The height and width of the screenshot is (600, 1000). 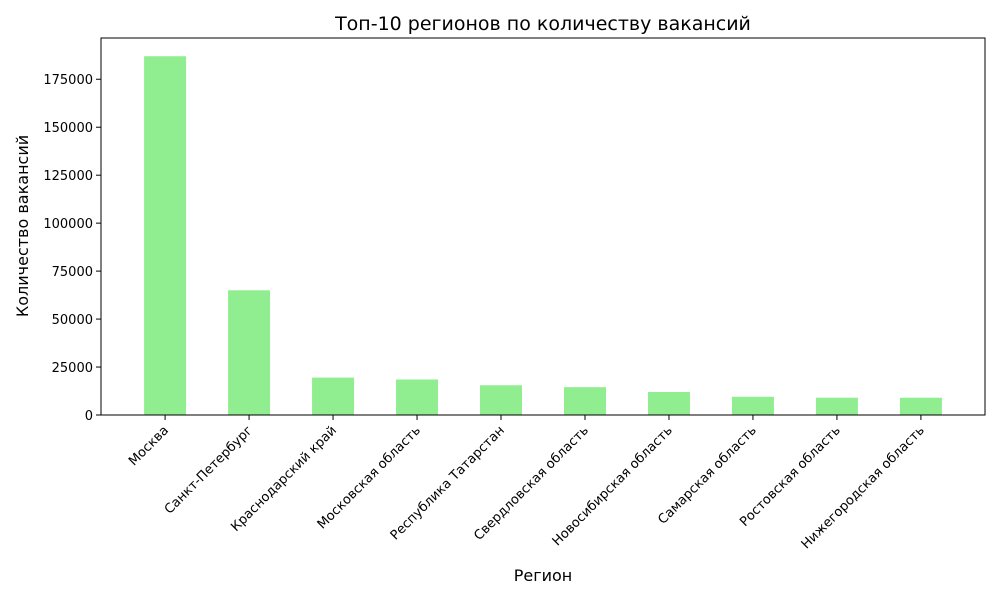 What do you see at coordinates (68, 128) in the screenshot?
I see `y-tick-label: 150000` at bounding box center [68, 128].